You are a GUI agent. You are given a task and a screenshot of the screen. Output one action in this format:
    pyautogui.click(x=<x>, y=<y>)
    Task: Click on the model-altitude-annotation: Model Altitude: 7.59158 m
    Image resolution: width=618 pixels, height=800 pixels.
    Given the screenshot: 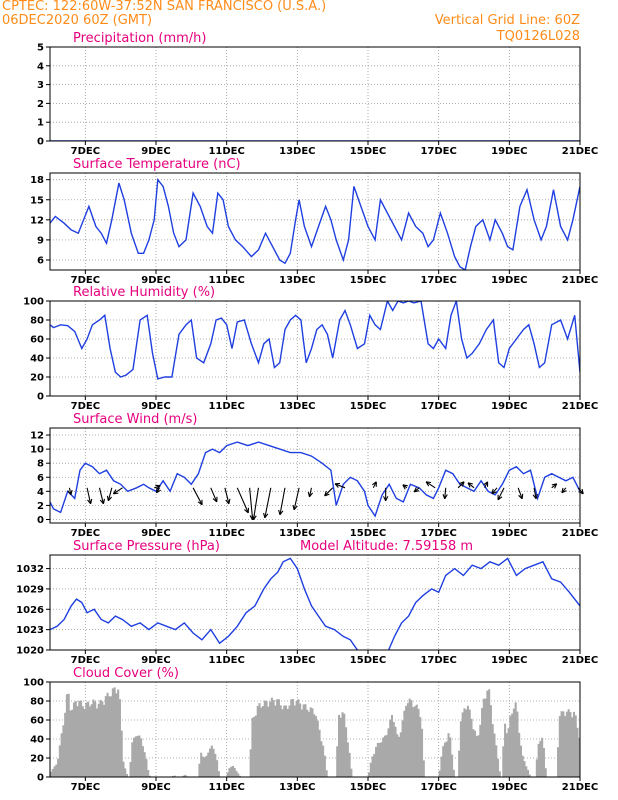 What is the action you would take?
    pyautogui.click(x=386, y=546)
    